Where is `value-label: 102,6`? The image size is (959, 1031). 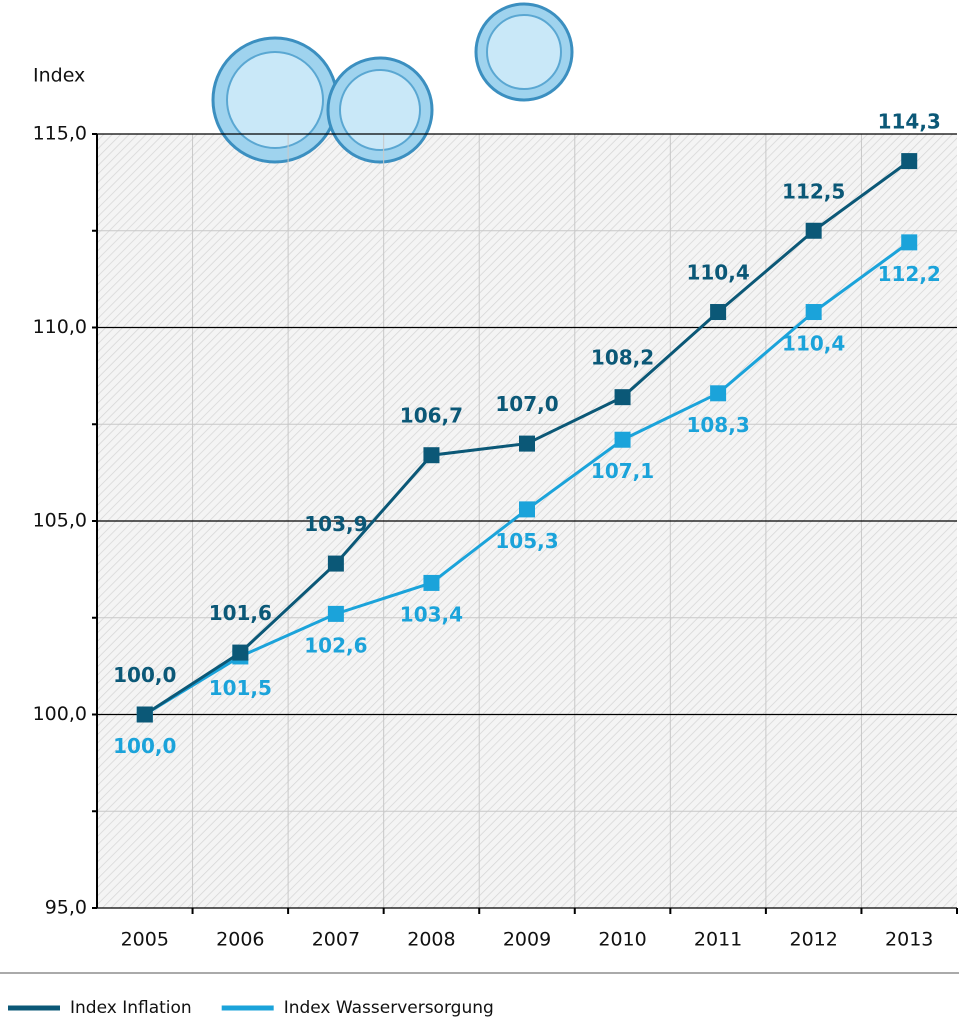 value-label: 102,6 is located at coordinates (335, 645).